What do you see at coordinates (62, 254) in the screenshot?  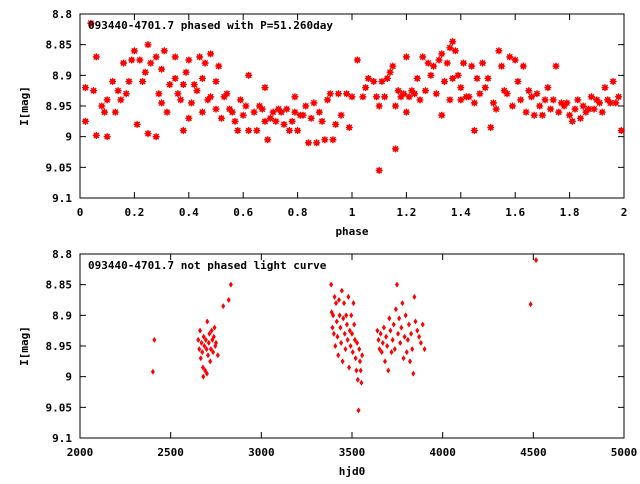 I see `unphased-y-tick-label: 8.8` at bounding box center [62, 254].